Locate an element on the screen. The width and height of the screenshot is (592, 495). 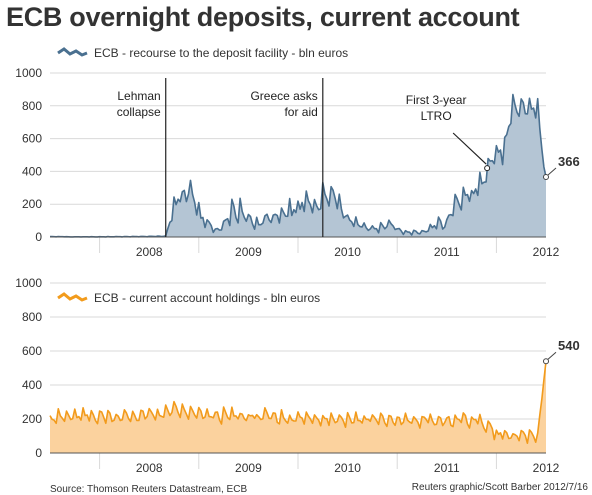
end-value-label: 366 is located at coordinates (569, 161).